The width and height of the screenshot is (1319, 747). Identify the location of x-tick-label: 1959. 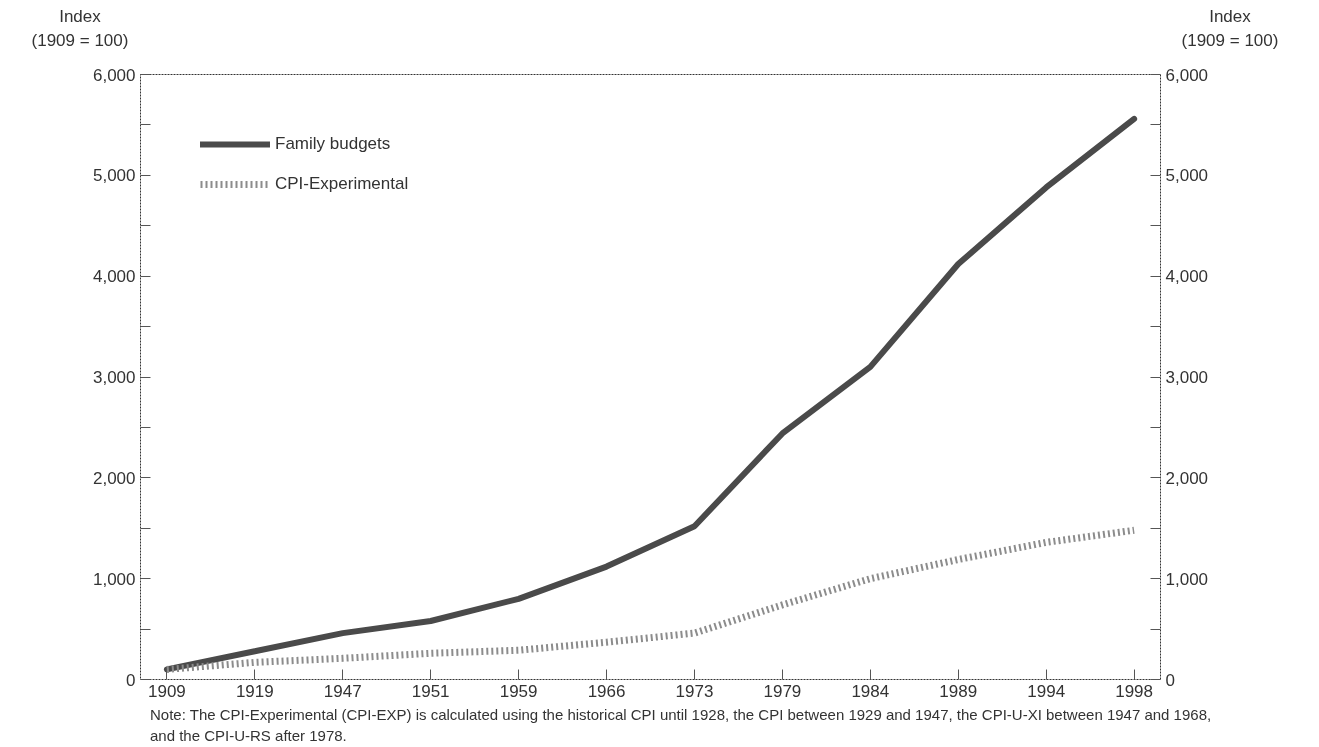
(518, 691).